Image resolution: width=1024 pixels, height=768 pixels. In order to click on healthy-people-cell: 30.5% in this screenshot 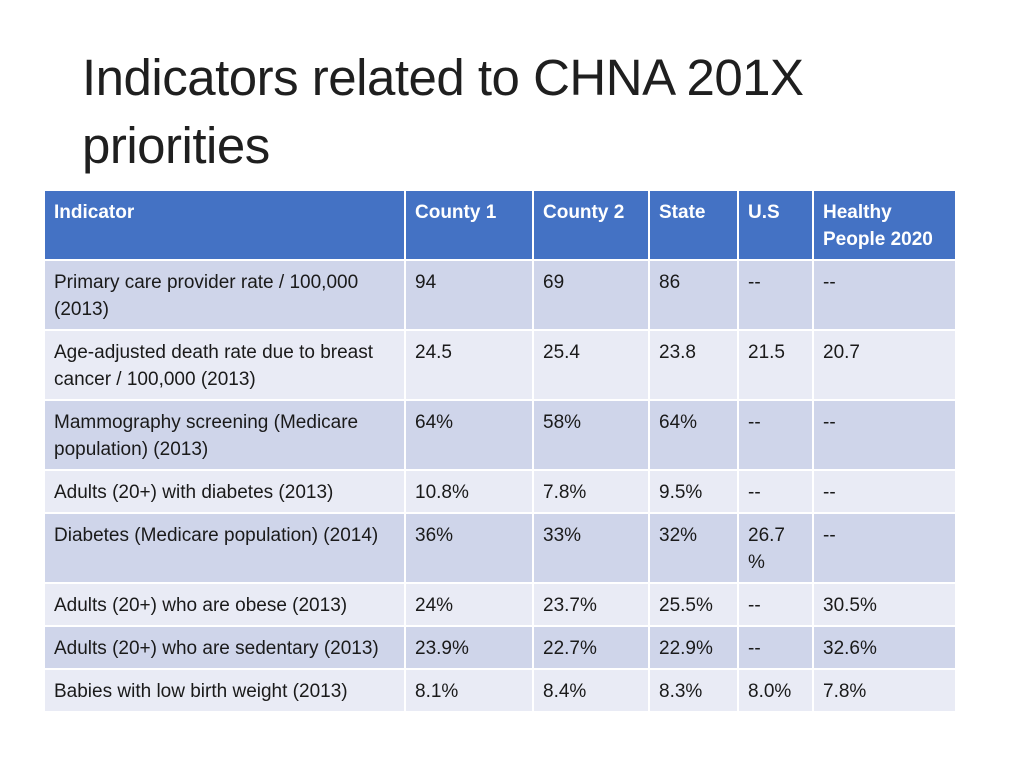, I will do `click(884, 604)`.